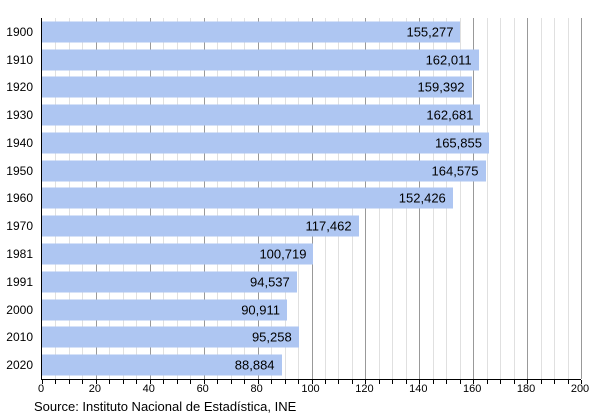 The width and height of the screenshot is (600, 420). What do you see at coordinates (283, 254) in the screenshot?
I see `bar-value-label: 100,719` at bounding box center [283, 254].